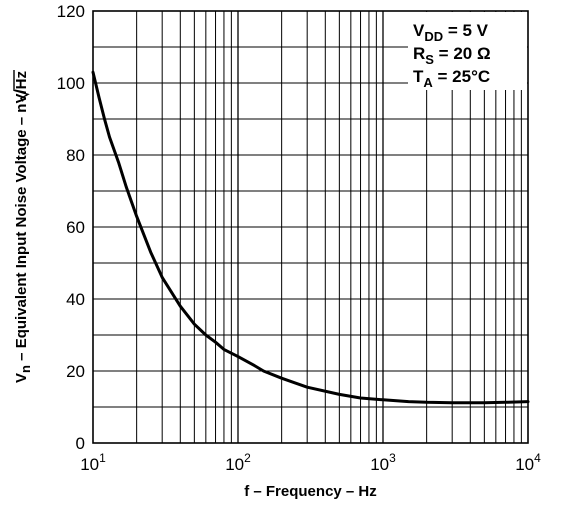  I want to click on y-tick-label: 80, so click(75, 155).